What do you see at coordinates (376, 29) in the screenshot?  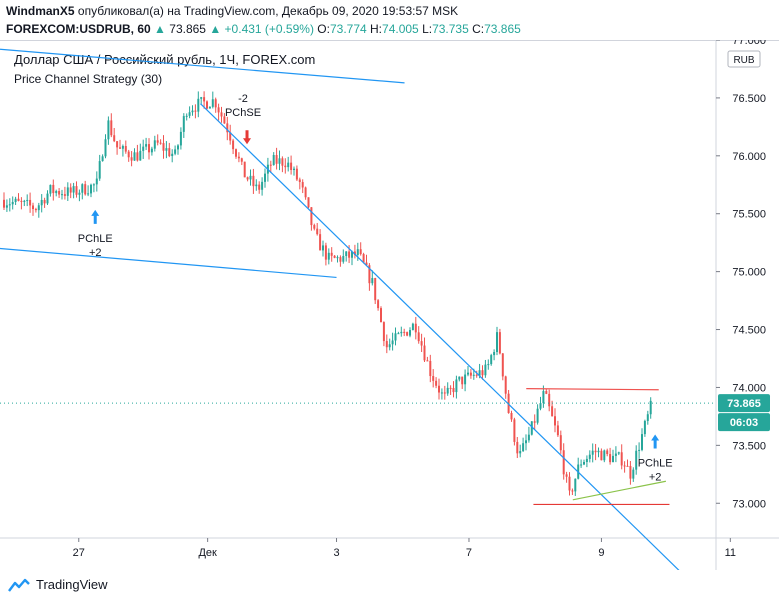 I see `high-label: H:` at bounding box center [376, 29].